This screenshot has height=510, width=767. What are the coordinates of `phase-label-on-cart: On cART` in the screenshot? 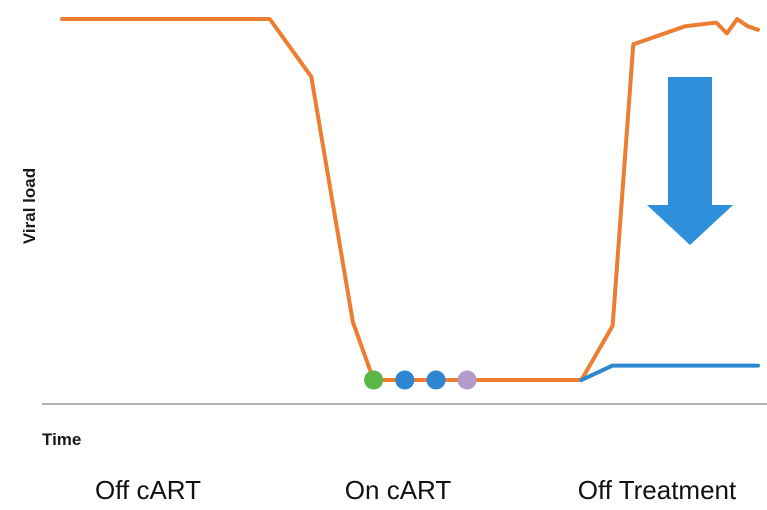 It's located at (398, 490).